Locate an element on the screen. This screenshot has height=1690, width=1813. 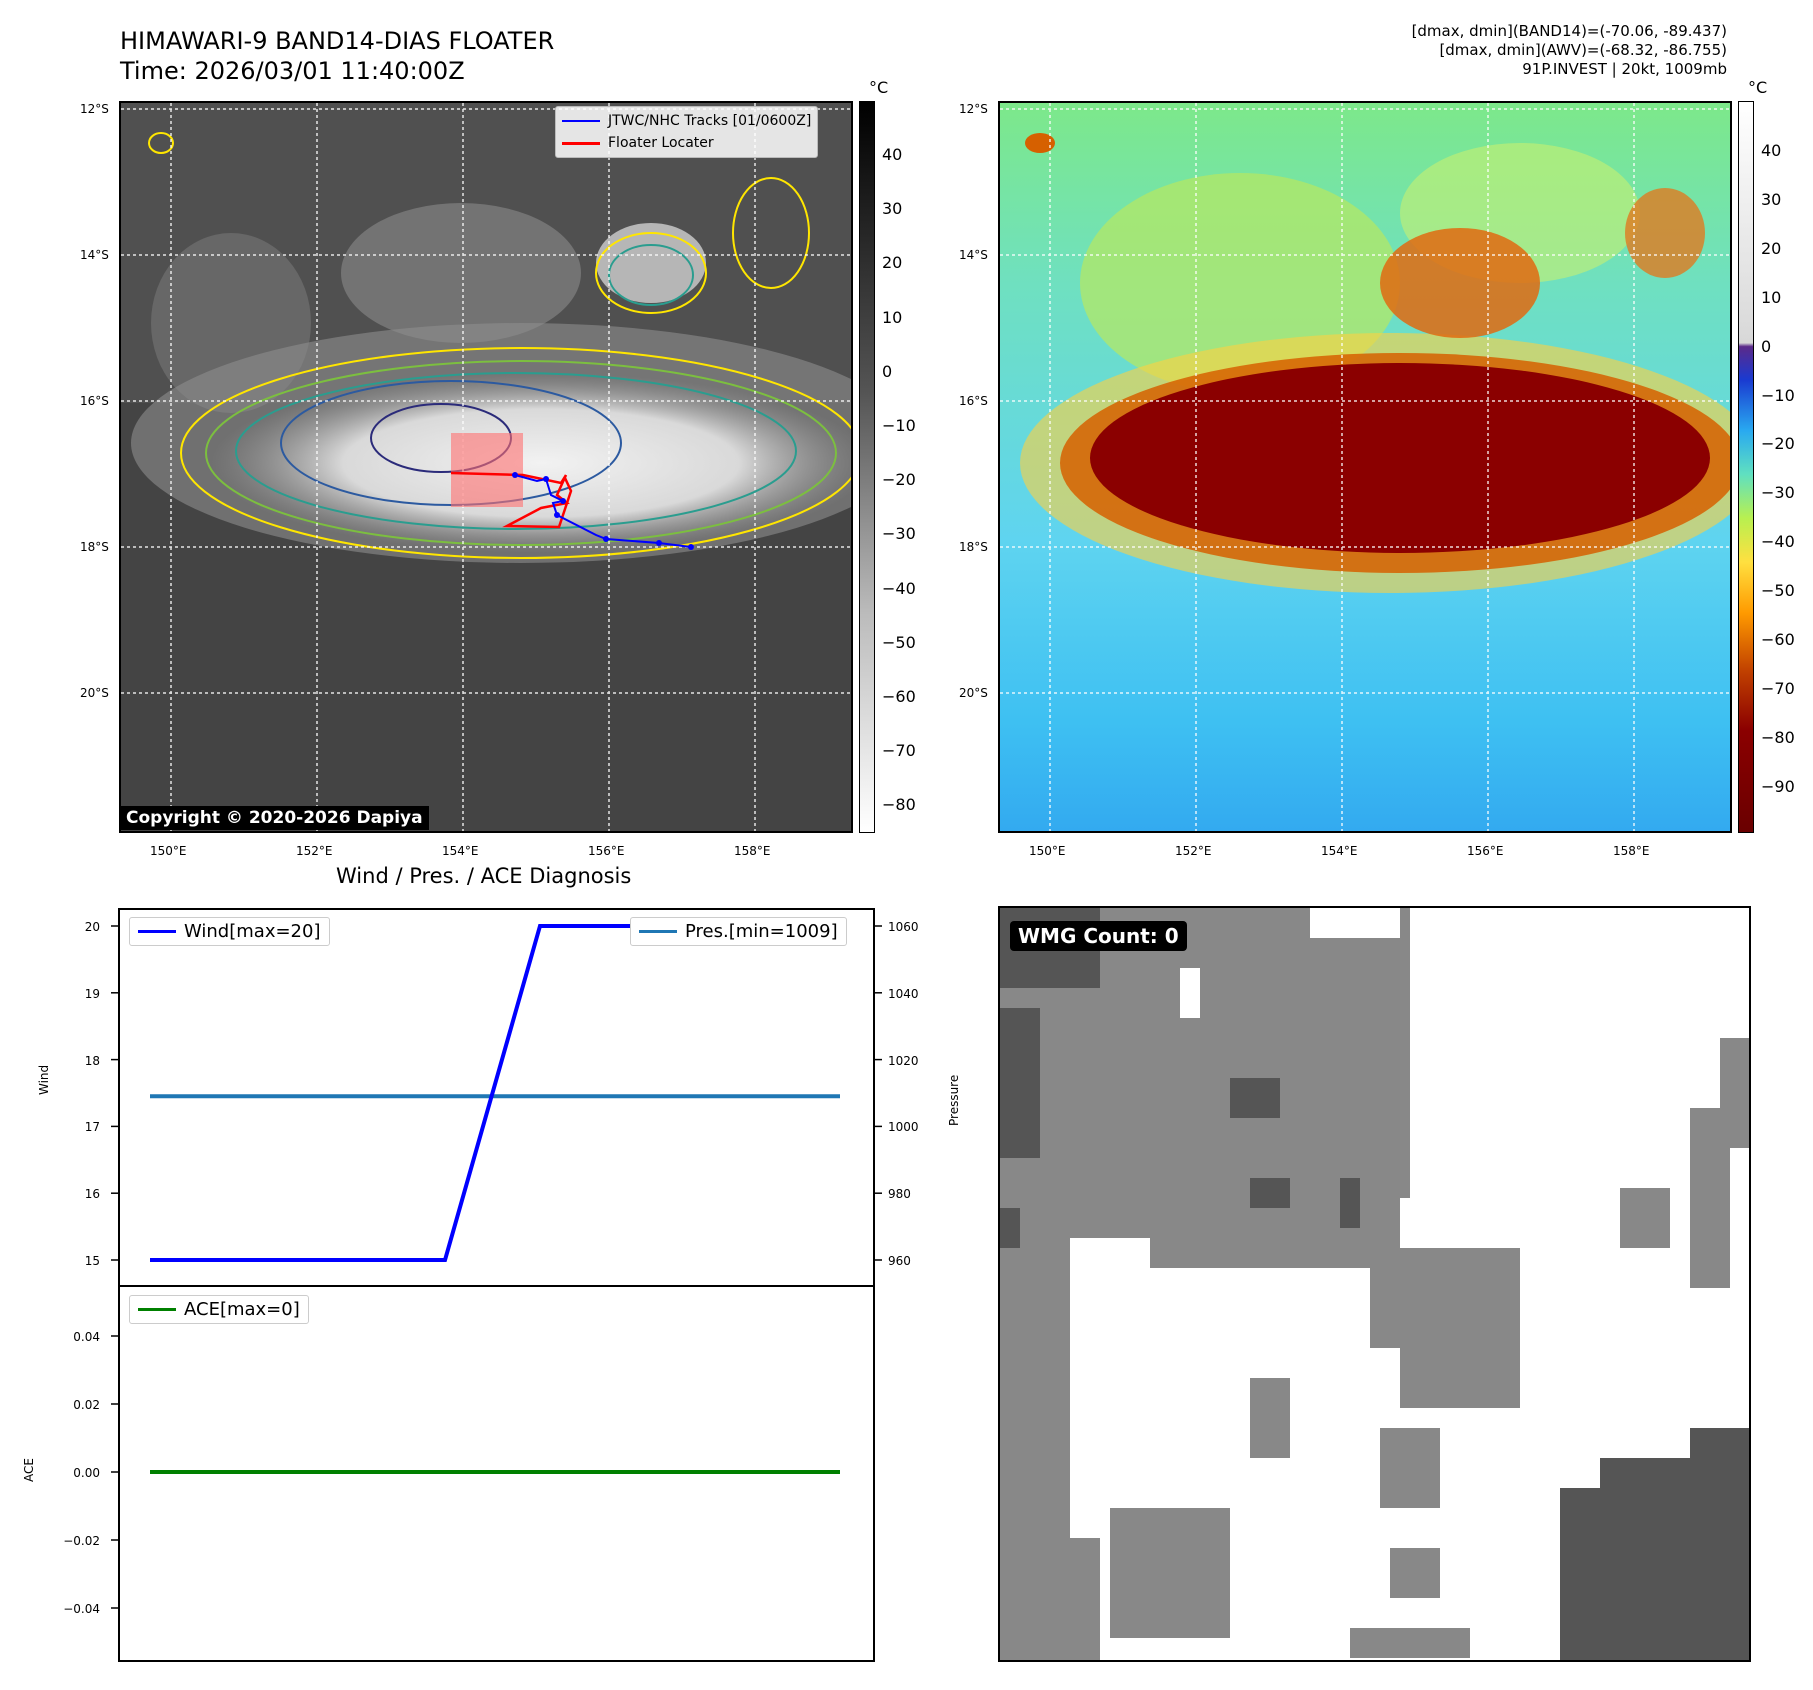
color-colorbar-tick-6: −20 is located at coordinates (1778, 444).